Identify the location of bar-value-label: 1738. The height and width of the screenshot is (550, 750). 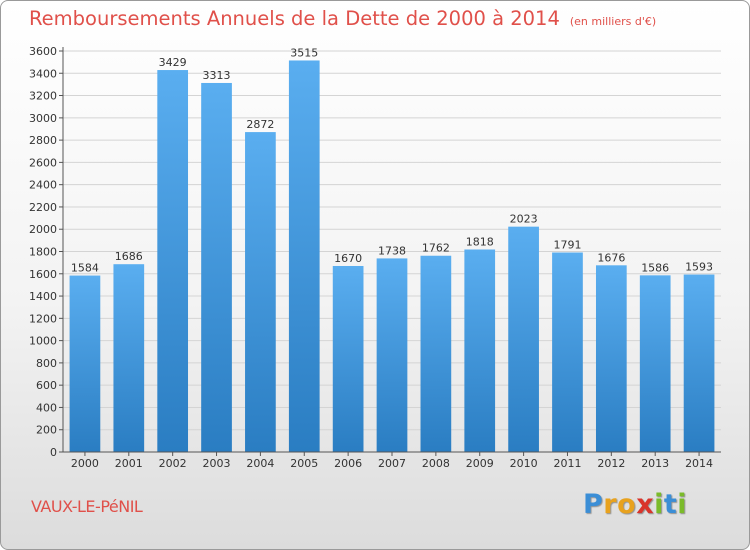
(392, 250).